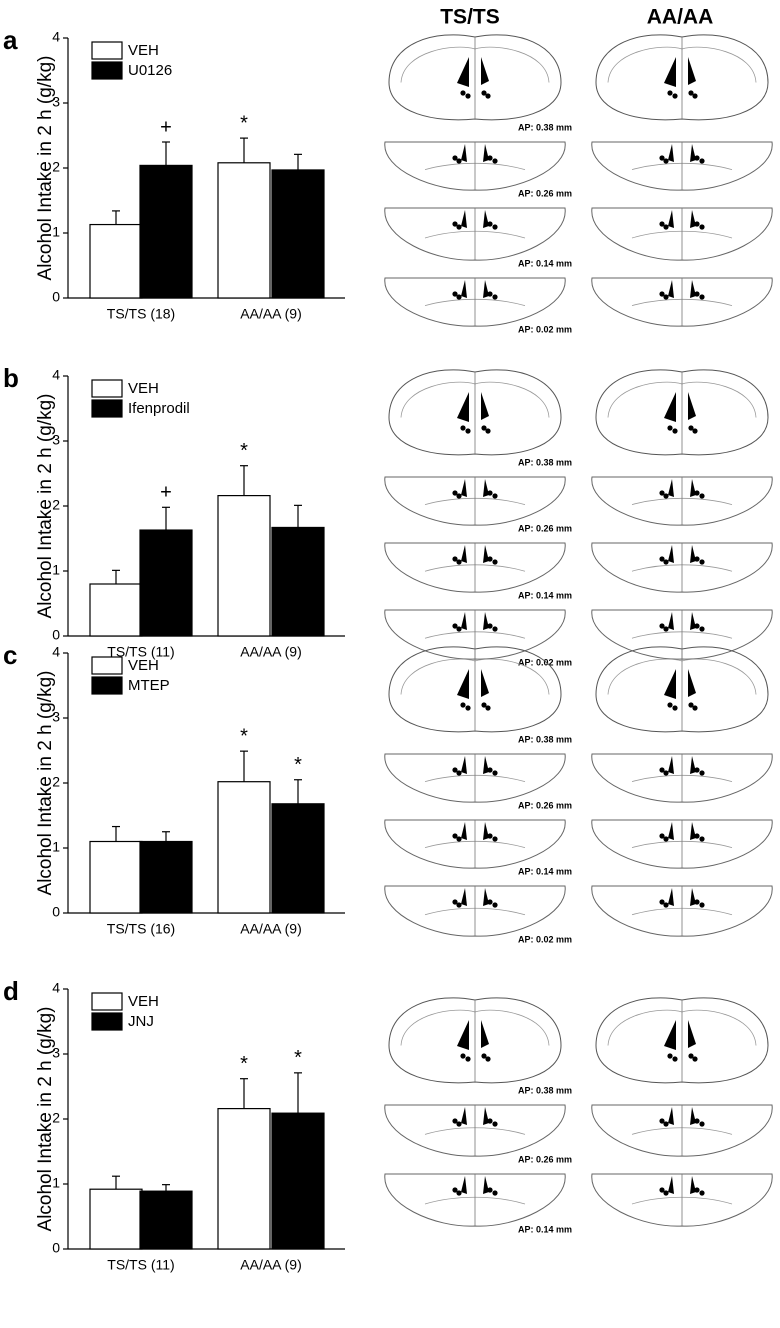 The height and width of the screenshot is (1328, 780). What do you see at coordinates (56, 782) in the screenshot?
I see `y-tick-label: 2` at bounding box center [56, 782].